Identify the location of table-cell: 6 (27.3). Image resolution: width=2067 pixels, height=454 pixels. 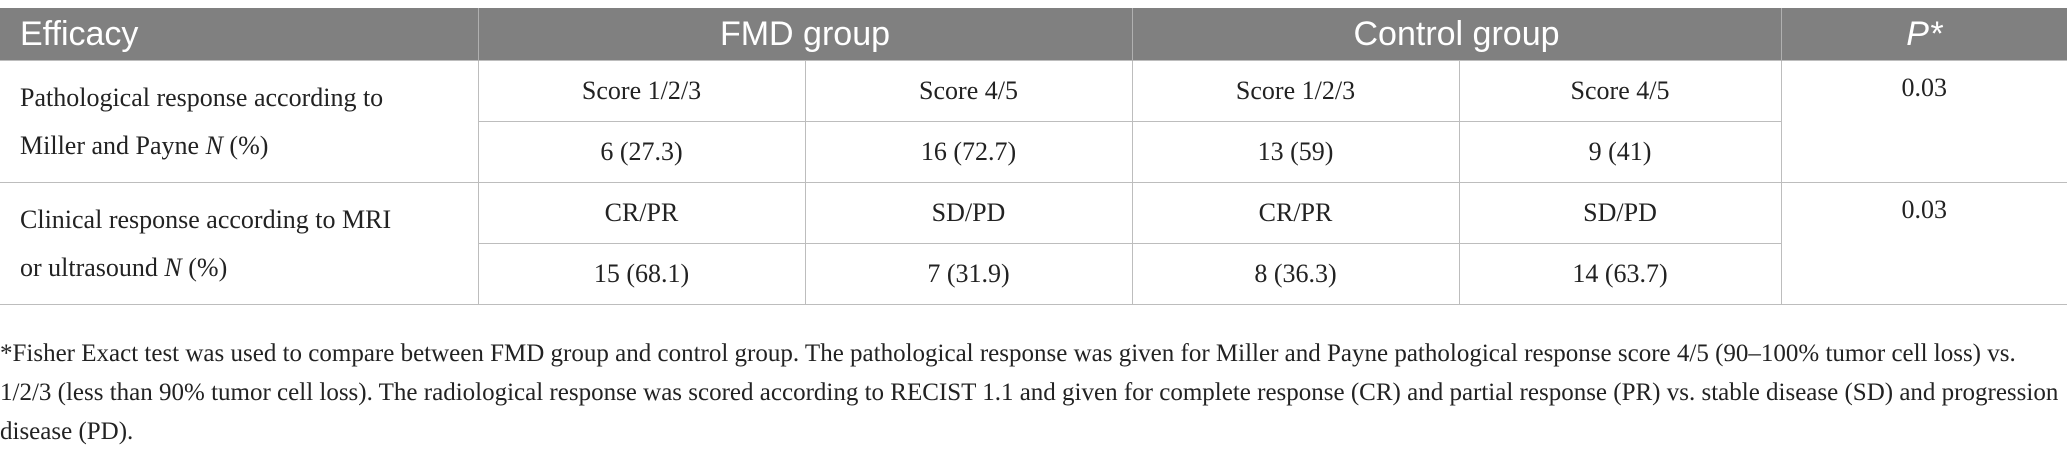
(641, 152).